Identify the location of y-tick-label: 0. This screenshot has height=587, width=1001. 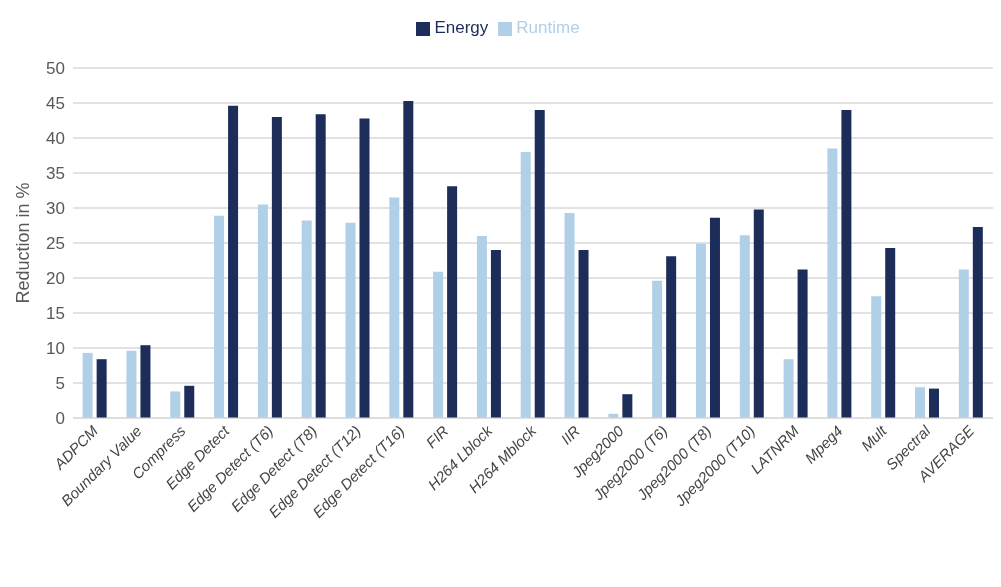
(60, 419).